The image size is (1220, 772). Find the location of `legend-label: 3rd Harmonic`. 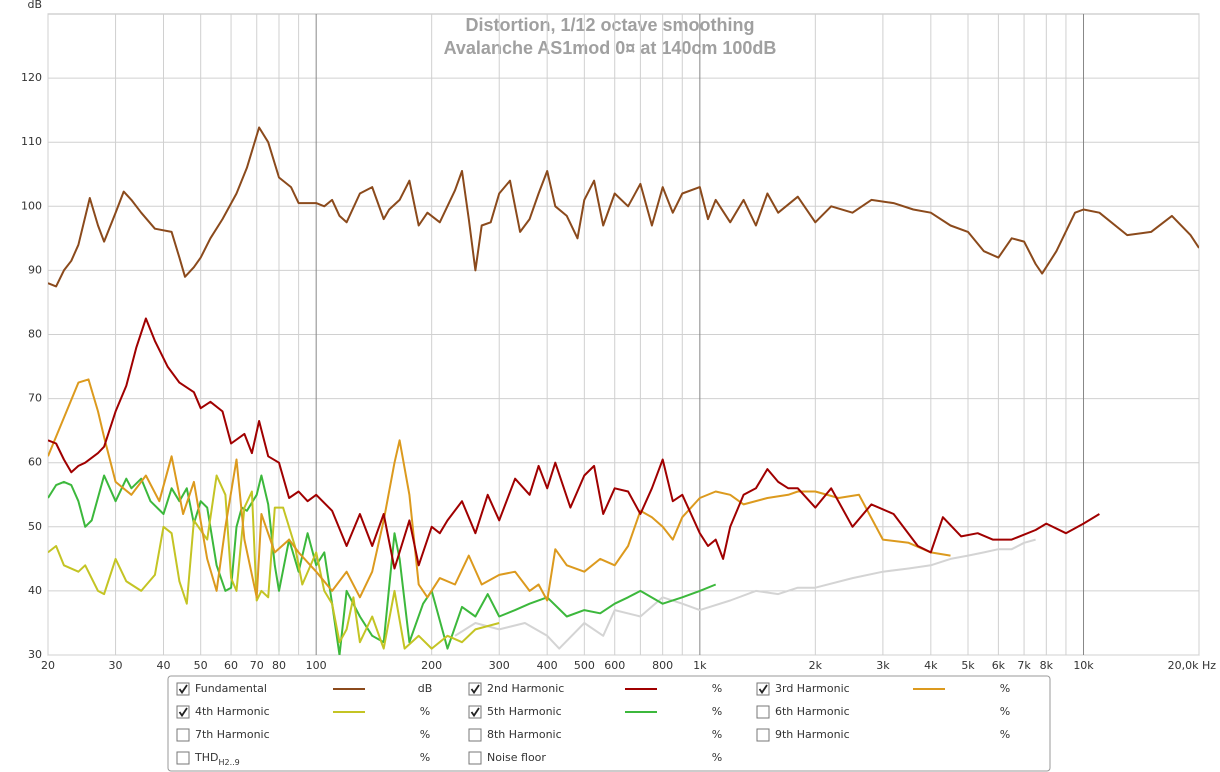

legend-label: 3rd Harmonic is located at coordinates (812, 688).